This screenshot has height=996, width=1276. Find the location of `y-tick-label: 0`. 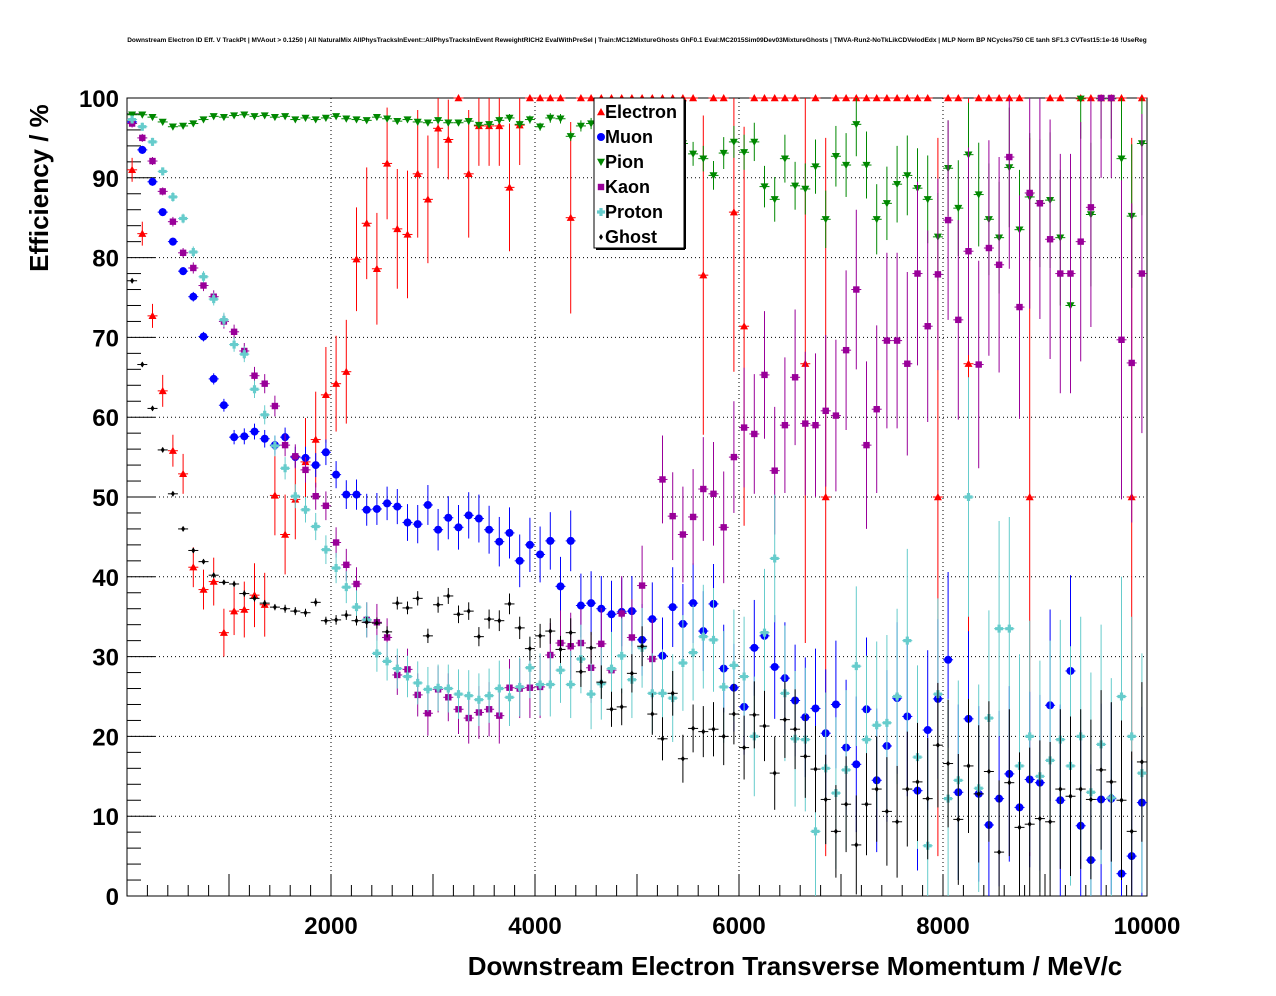

y-tick-label: 0 is located at coordinates (112, 897).